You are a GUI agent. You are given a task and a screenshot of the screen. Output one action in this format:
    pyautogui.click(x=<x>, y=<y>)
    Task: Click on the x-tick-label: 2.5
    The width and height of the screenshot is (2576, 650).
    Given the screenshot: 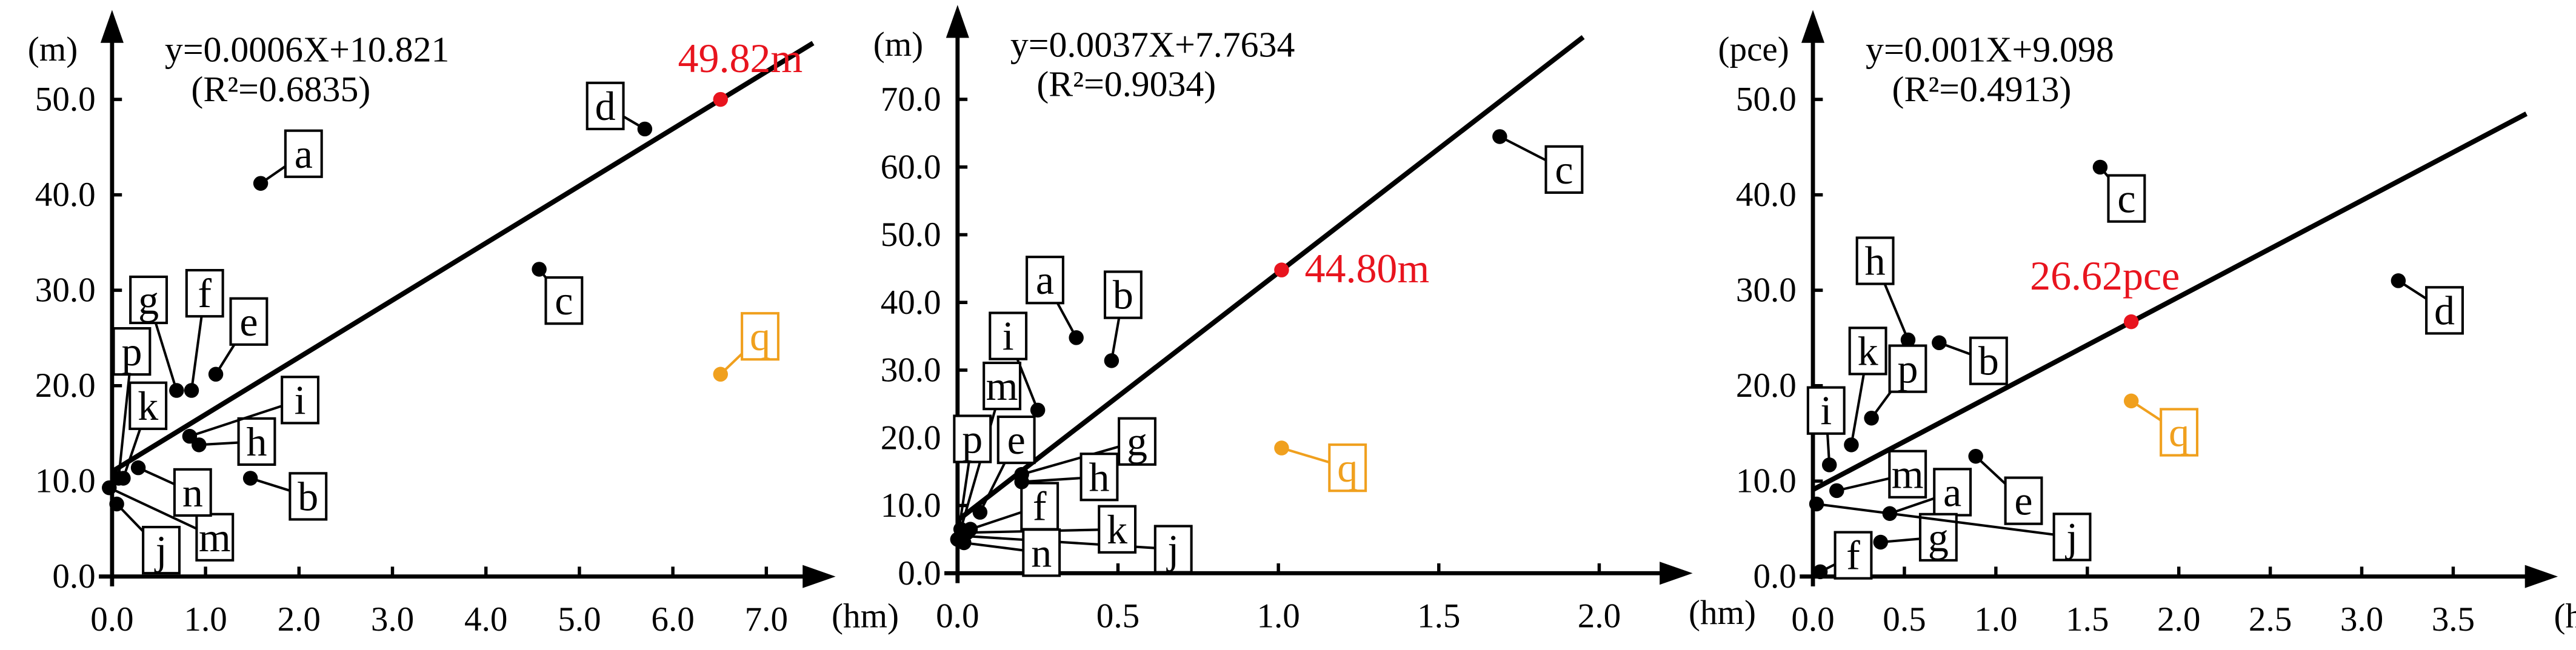 What is the action you would take?
    pyautogui.click(x=2270, y=619)
    